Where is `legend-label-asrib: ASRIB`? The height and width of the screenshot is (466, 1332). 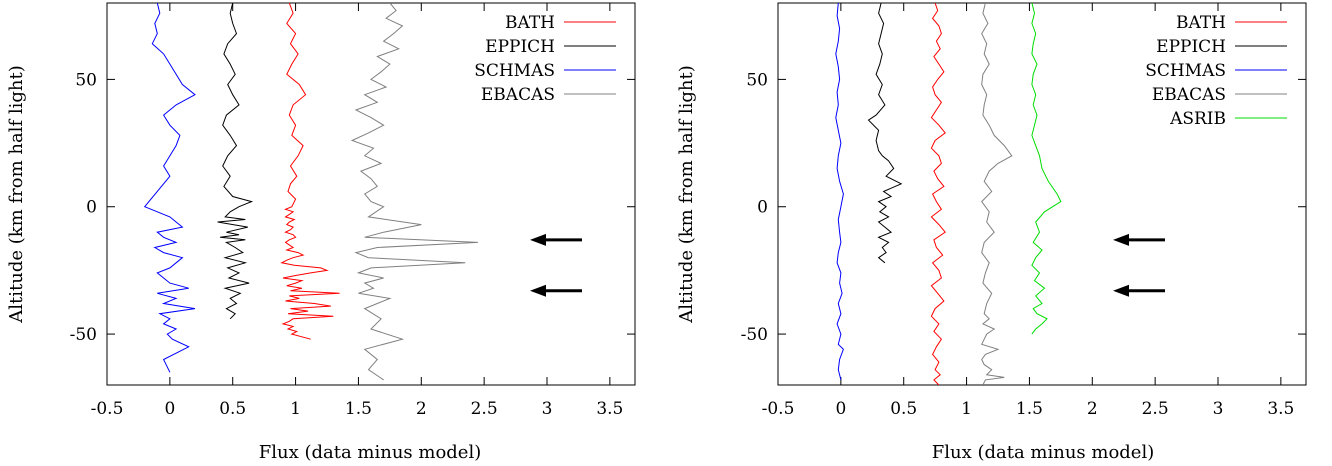 legend-label-asrib: ASRIB is located at coordinates (1197, 119).